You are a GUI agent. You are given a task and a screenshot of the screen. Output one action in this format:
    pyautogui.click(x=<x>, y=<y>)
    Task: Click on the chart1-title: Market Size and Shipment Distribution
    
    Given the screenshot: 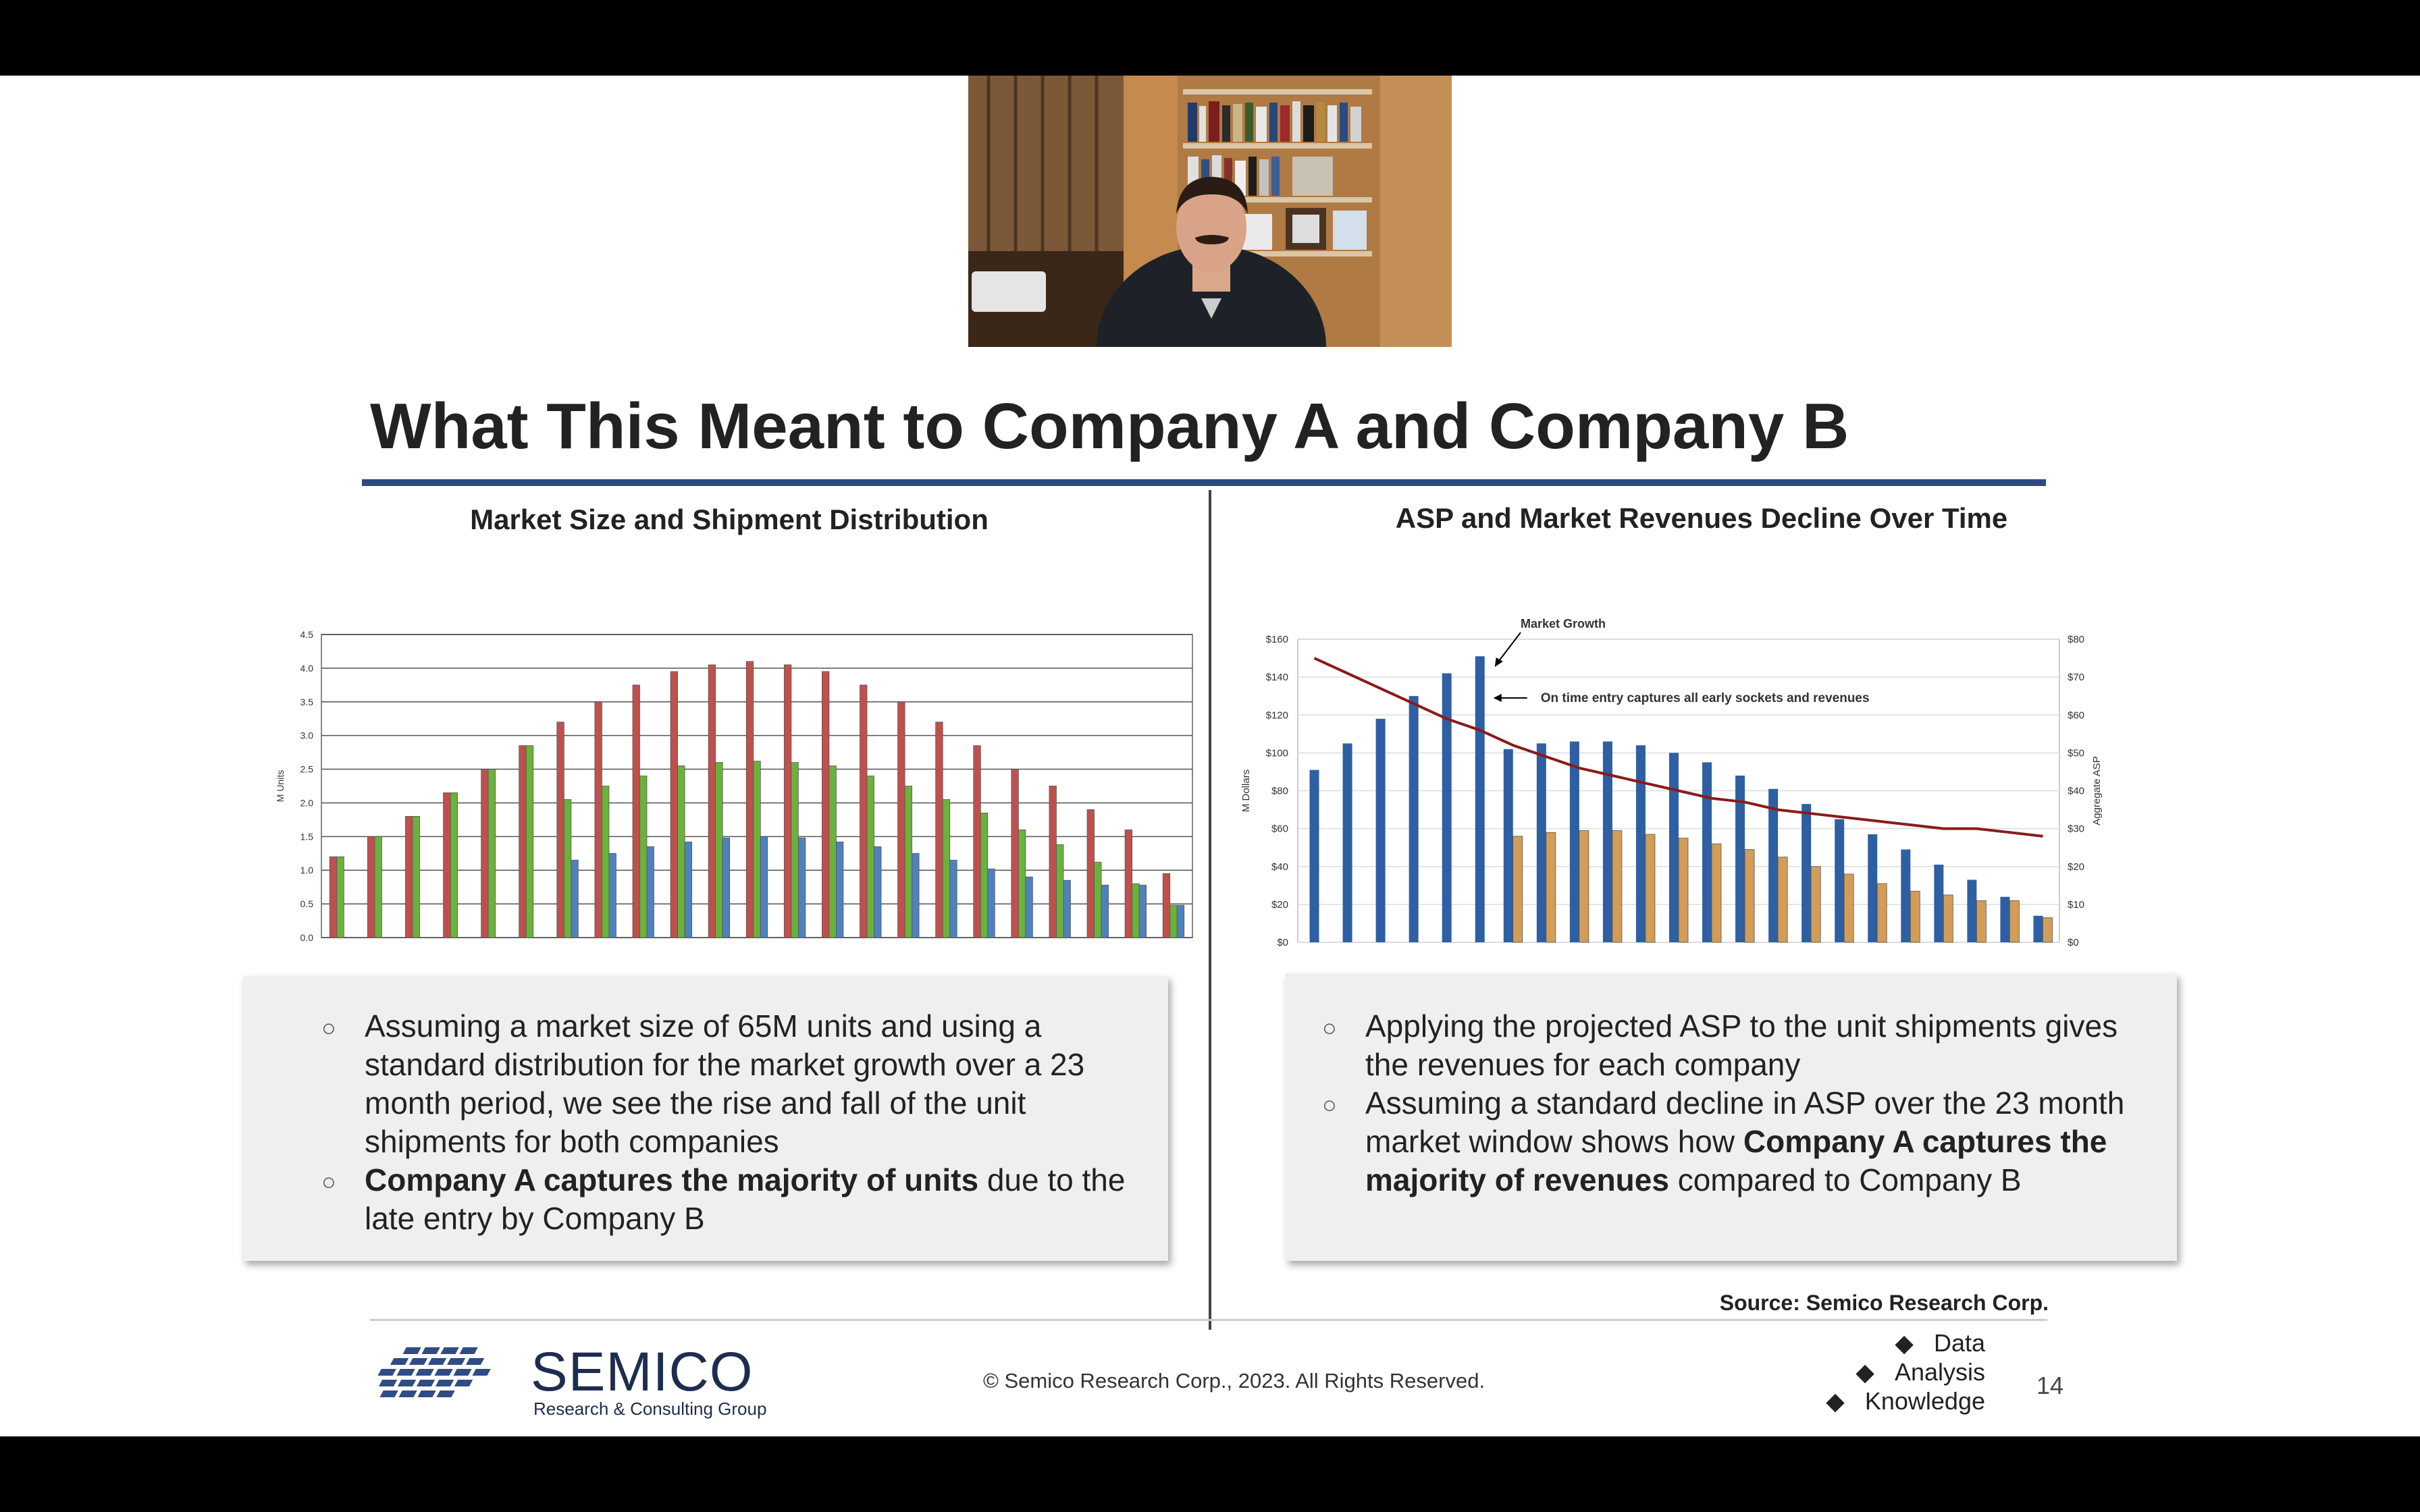 What is the action you would take?
    pyautogui.click(x=729, y=519)
    